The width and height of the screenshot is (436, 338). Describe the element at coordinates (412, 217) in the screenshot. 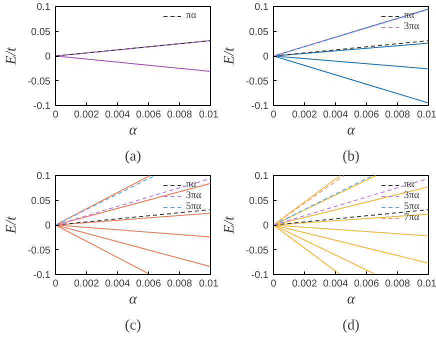

I see `legend-label: 7πα` at that location.